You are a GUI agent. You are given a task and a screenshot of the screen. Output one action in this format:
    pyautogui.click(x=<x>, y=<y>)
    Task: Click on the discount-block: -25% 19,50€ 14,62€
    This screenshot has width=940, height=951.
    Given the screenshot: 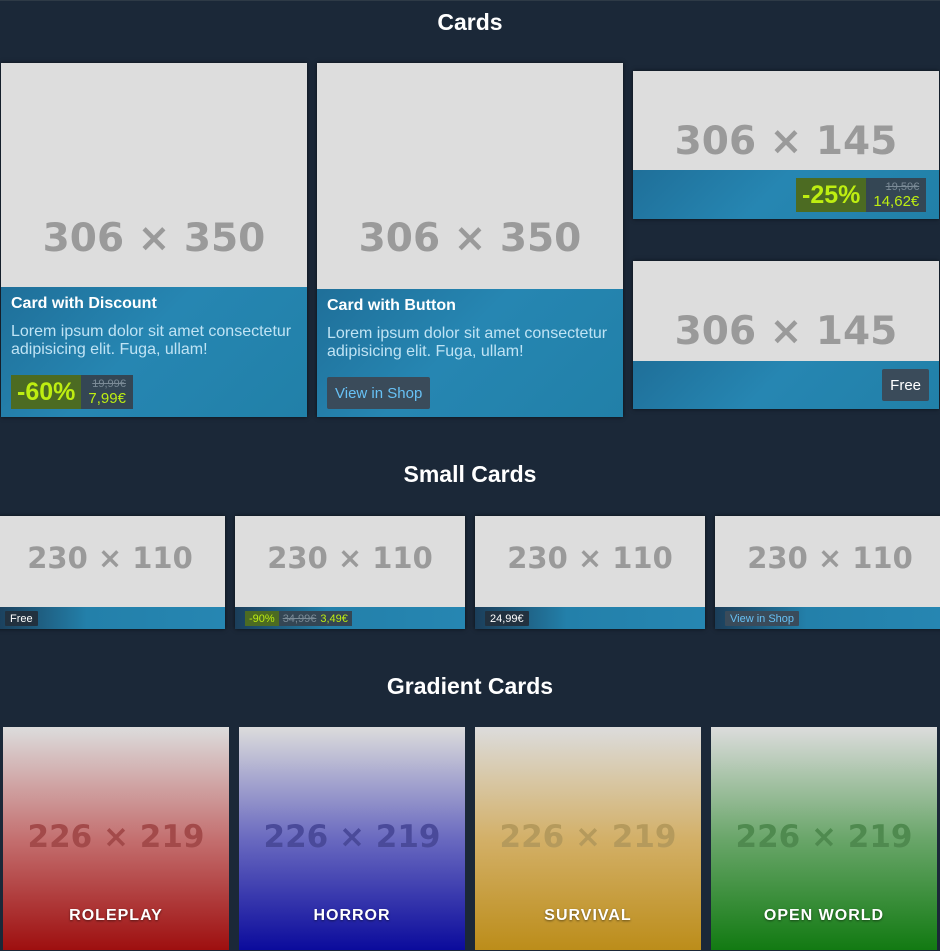 What is the action you would take?
    pyautogui.click(x=861, y=195)
    